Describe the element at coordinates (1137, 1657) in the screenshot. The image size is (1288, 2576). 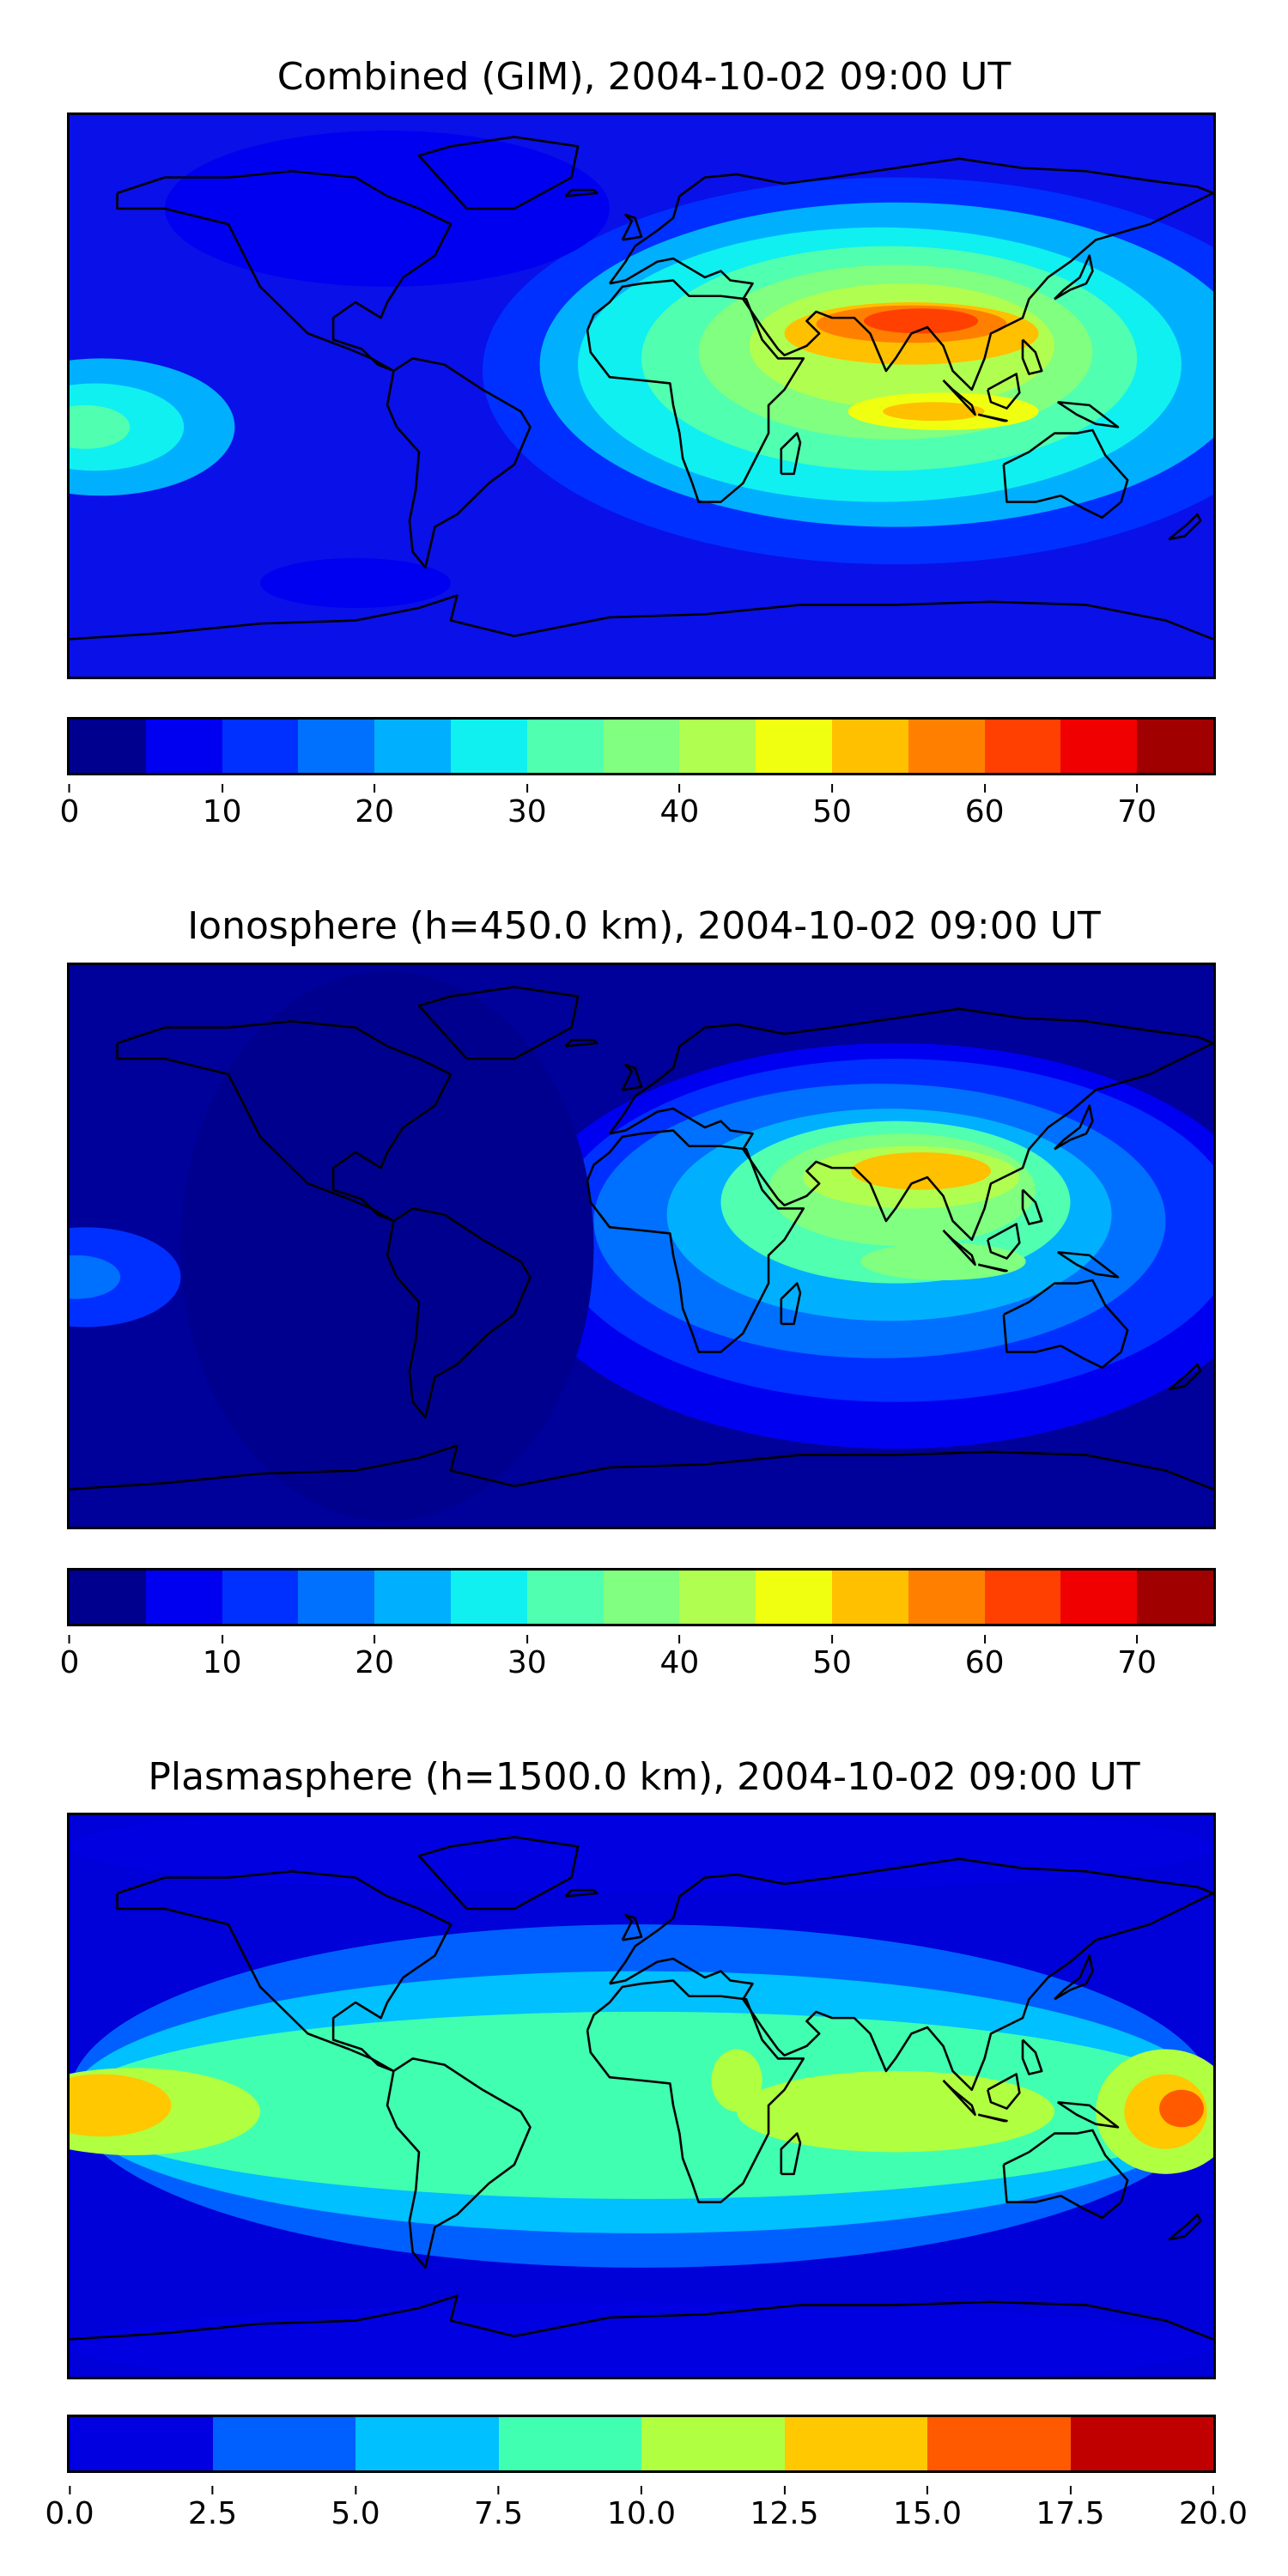
I see `colorbar-tick-label: 70` at that location.